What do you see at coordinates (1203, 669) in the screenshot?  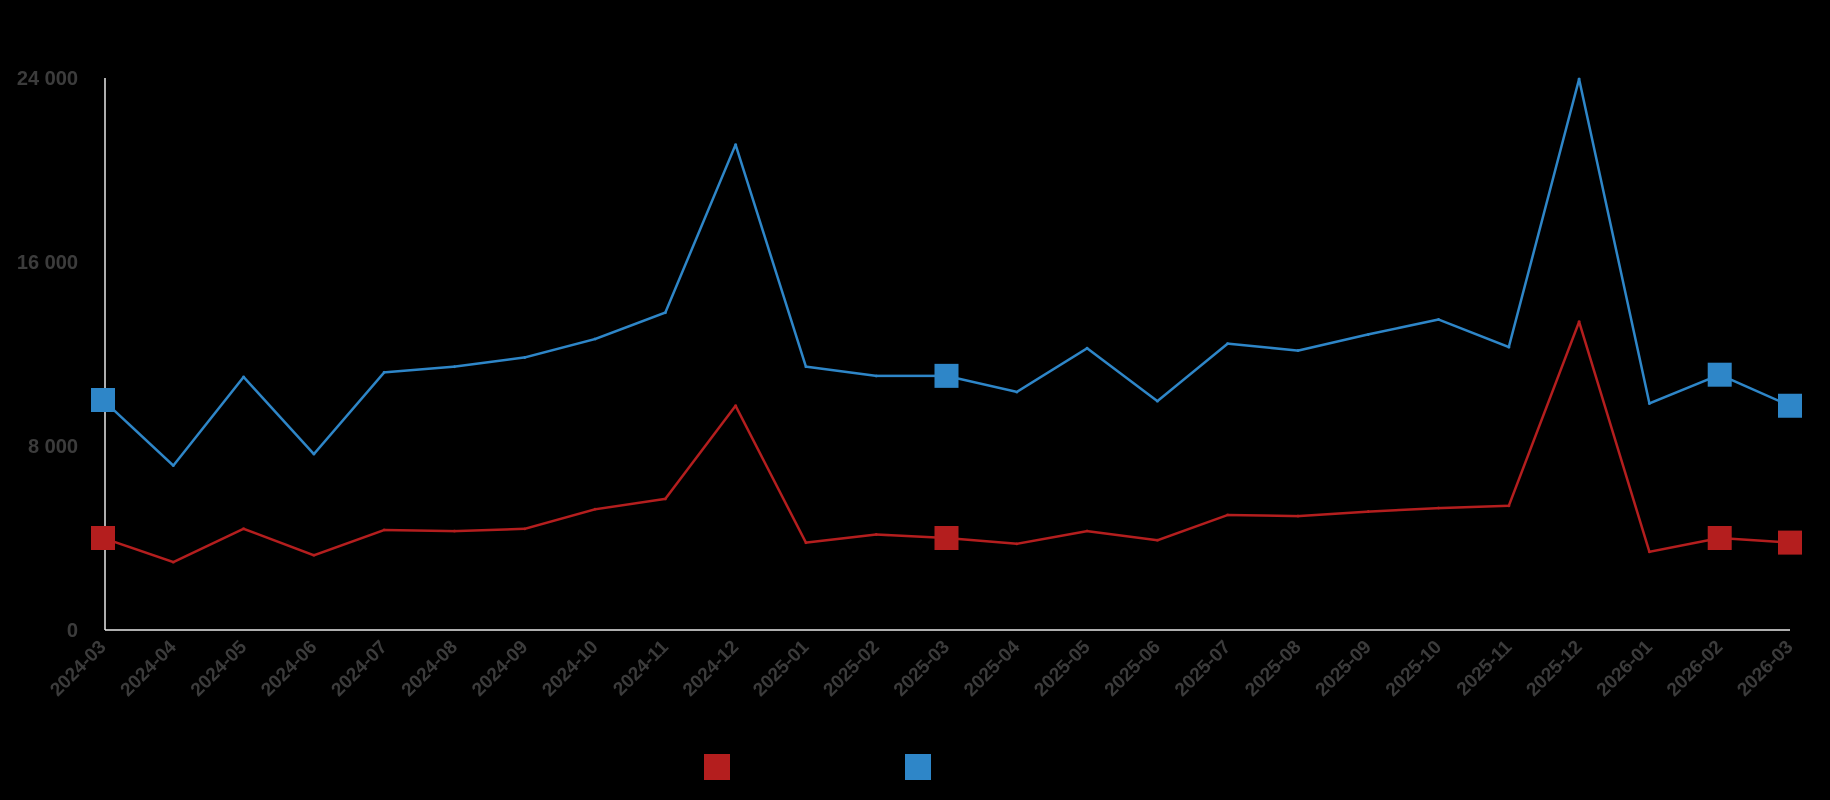 I see `x-tick-label: 2025-07` at bounding box center [1203, 669].